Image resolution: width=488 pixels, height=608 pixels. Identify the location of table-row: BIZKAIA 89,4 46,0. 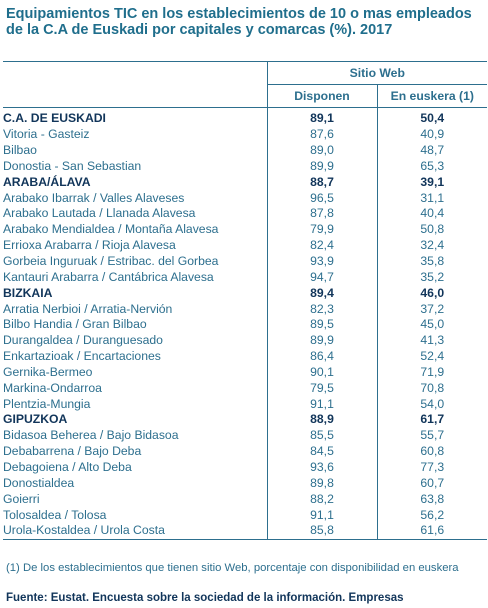
(245, 293).